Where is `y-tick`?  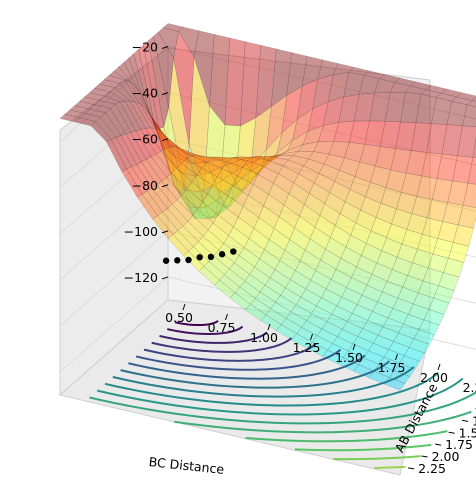
y-tick is located at coordinates (438, 444).